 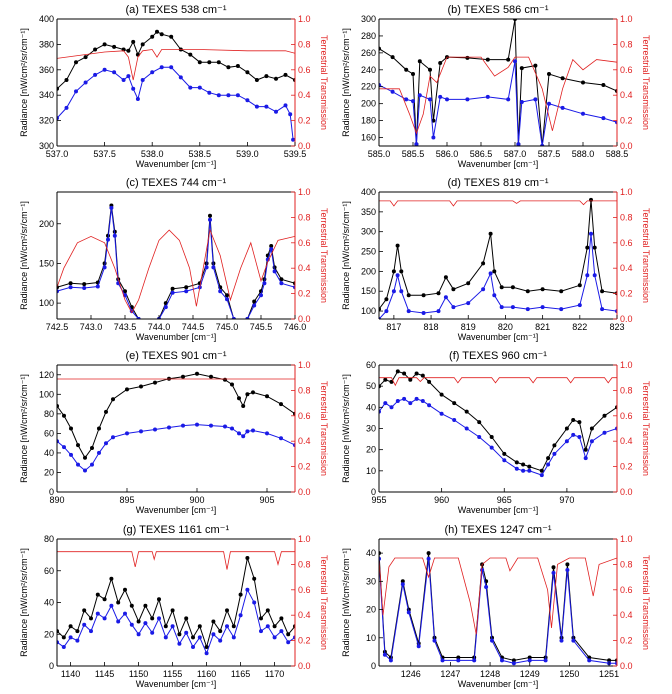 I want to click on chart-title: (d) TEXES 819 cm⁻¹, so click(x=498, y=183).